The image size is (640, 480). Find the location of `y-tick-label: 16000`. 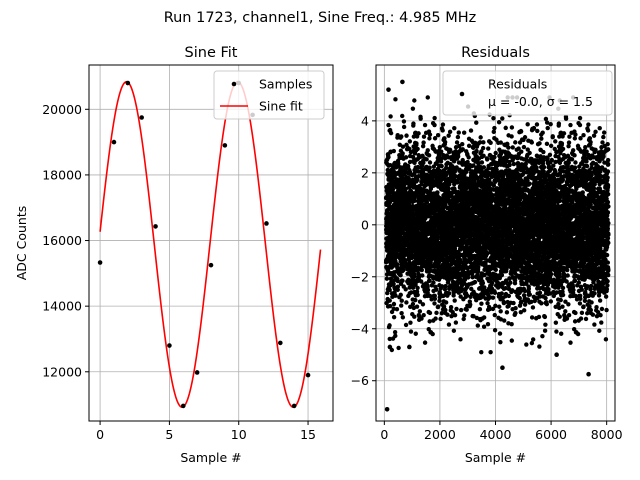

y-tick-label: 16000 is located at coordinates (62, 240).